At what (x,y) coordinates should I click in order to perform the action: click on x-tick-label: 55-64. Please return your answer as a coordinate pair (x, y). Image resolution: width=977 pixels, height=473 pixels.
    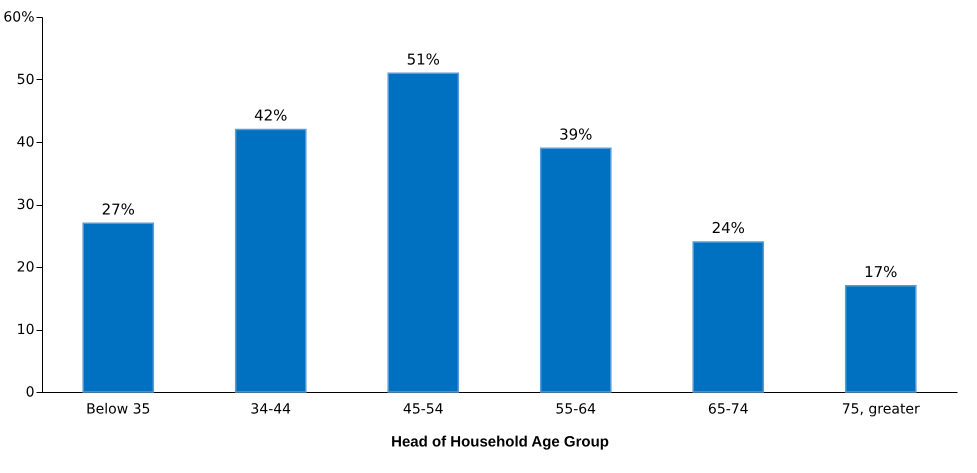
    Looking at the image, I should click on (575, 410).